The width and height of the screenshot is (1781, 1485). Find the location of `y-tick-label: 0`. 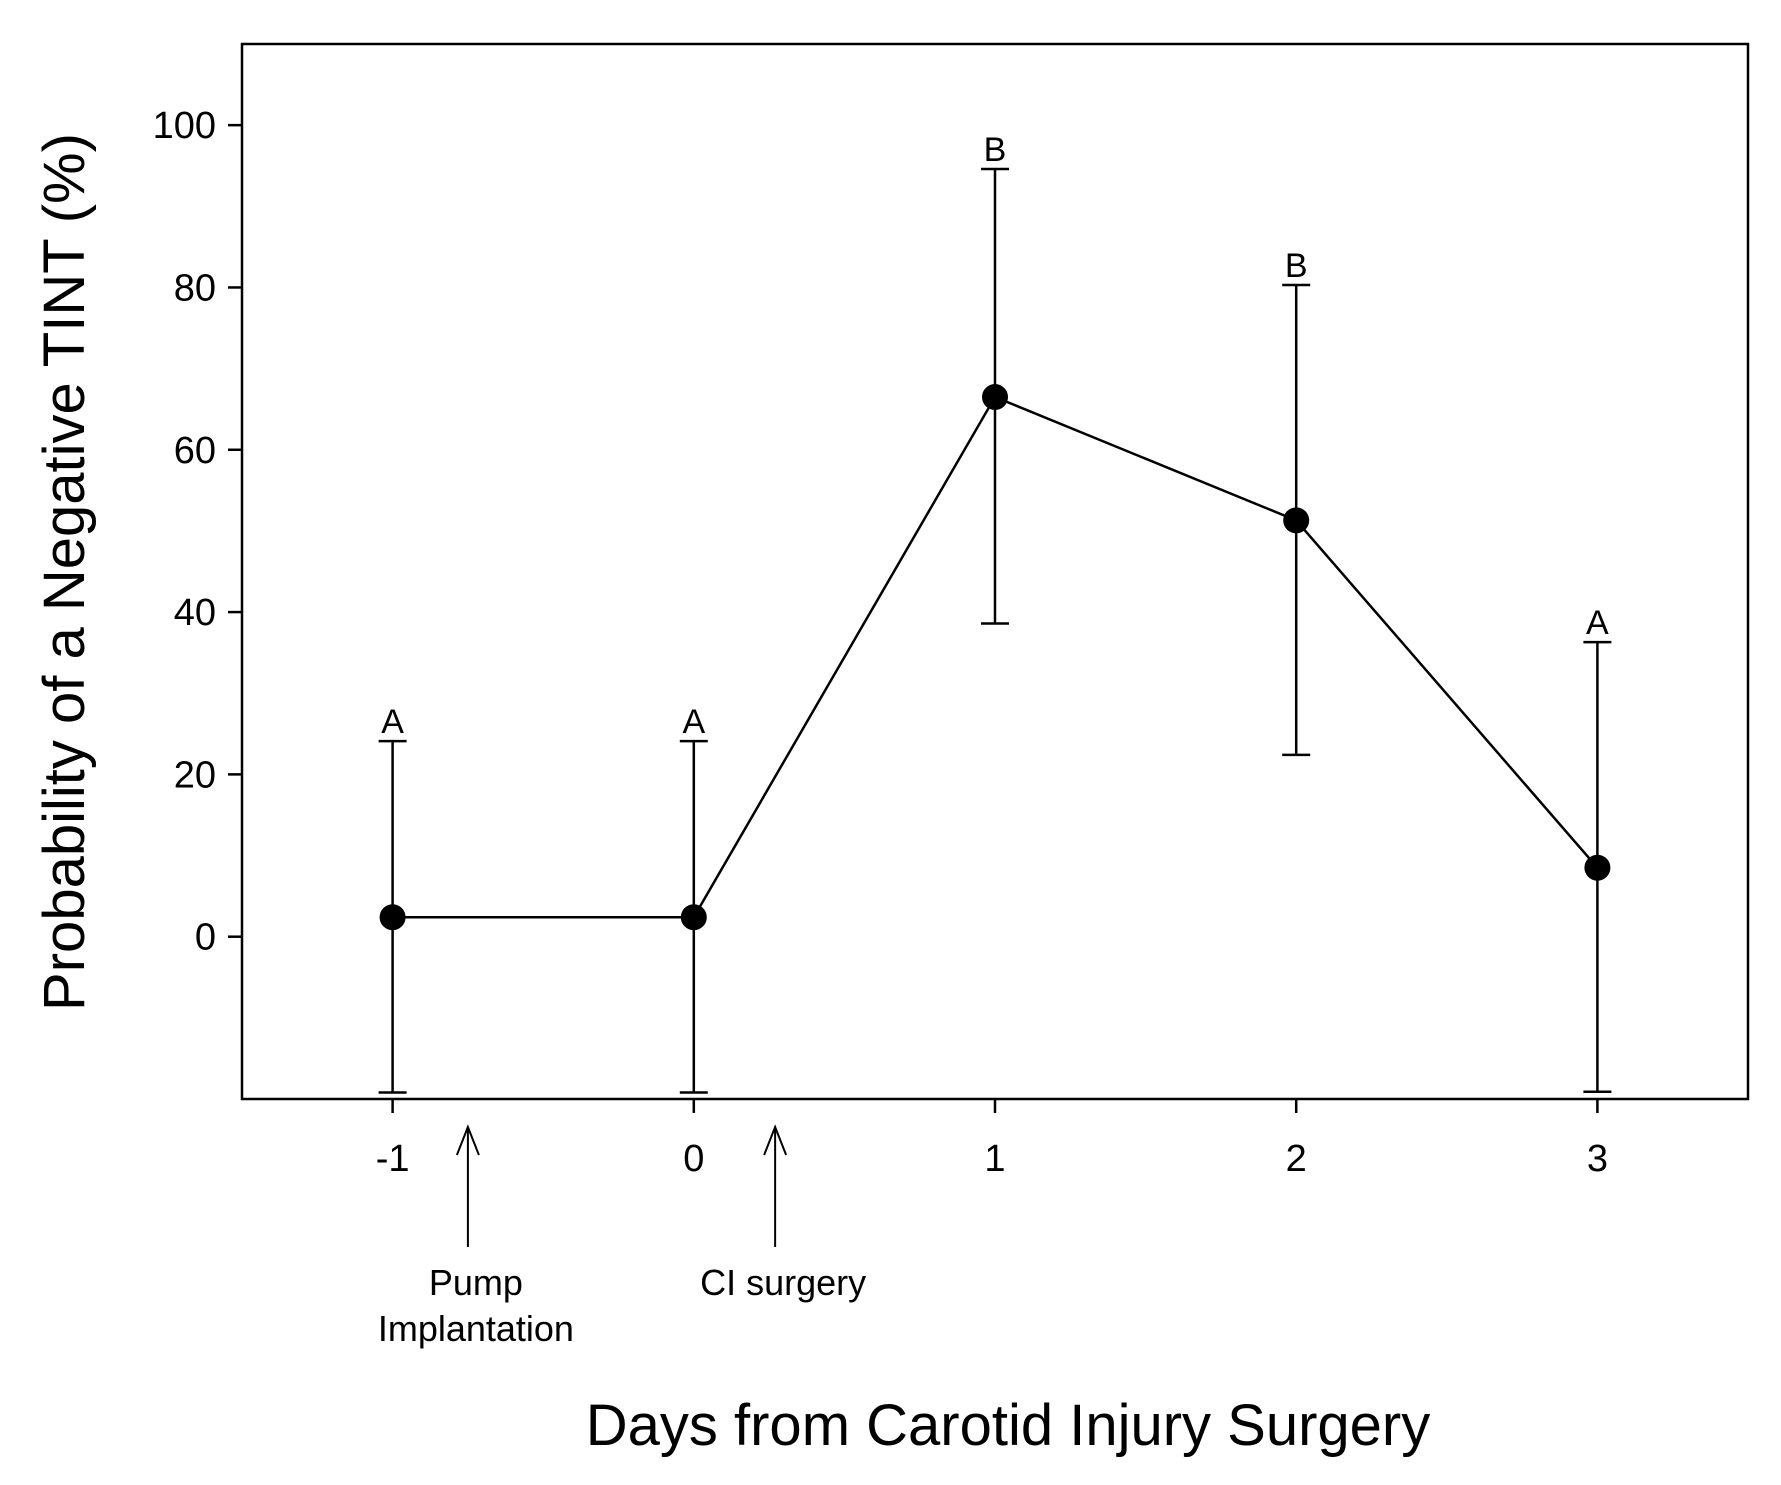

y-tick-label: 0 is located at coordinates (205, 938).